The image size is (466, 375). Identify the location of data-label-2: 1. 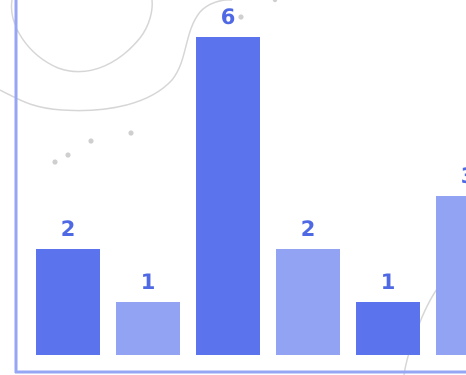
(148, 282).